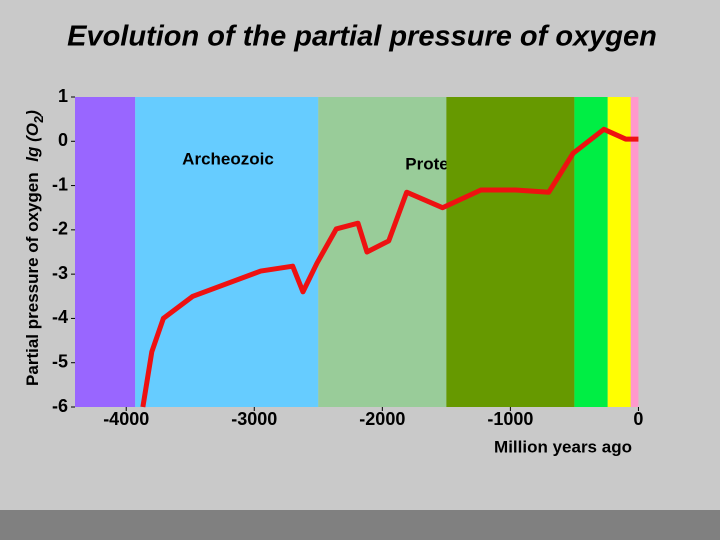 The height and width of the screenshot is (540, 720). I want to click on y-axis-label-group: Partial pressure of oxygen lg (O2), so click(34, 248).